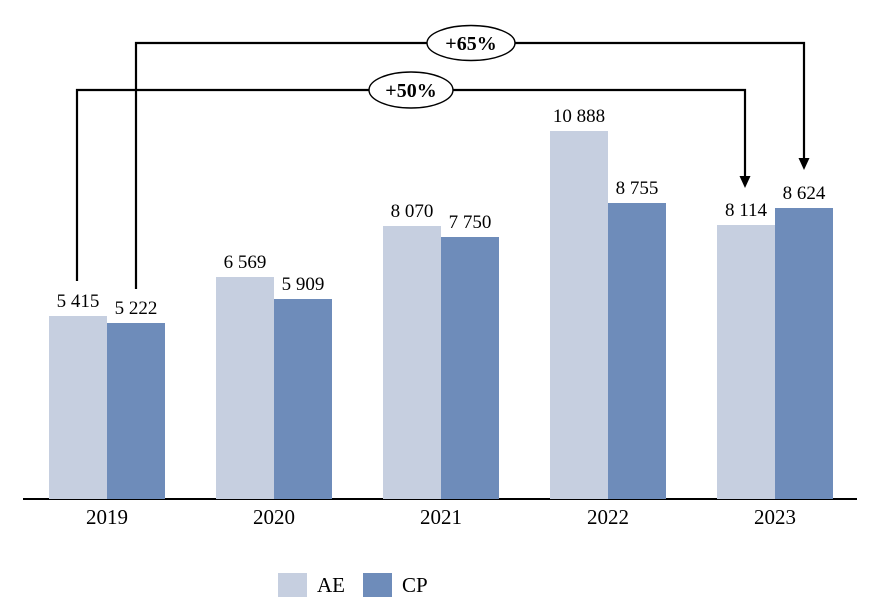 This screenshot has height=615, width=870. Describe the element at coordinates (608, 517) in the screenshot. I see `axis-label-2022: 2022` at that location.